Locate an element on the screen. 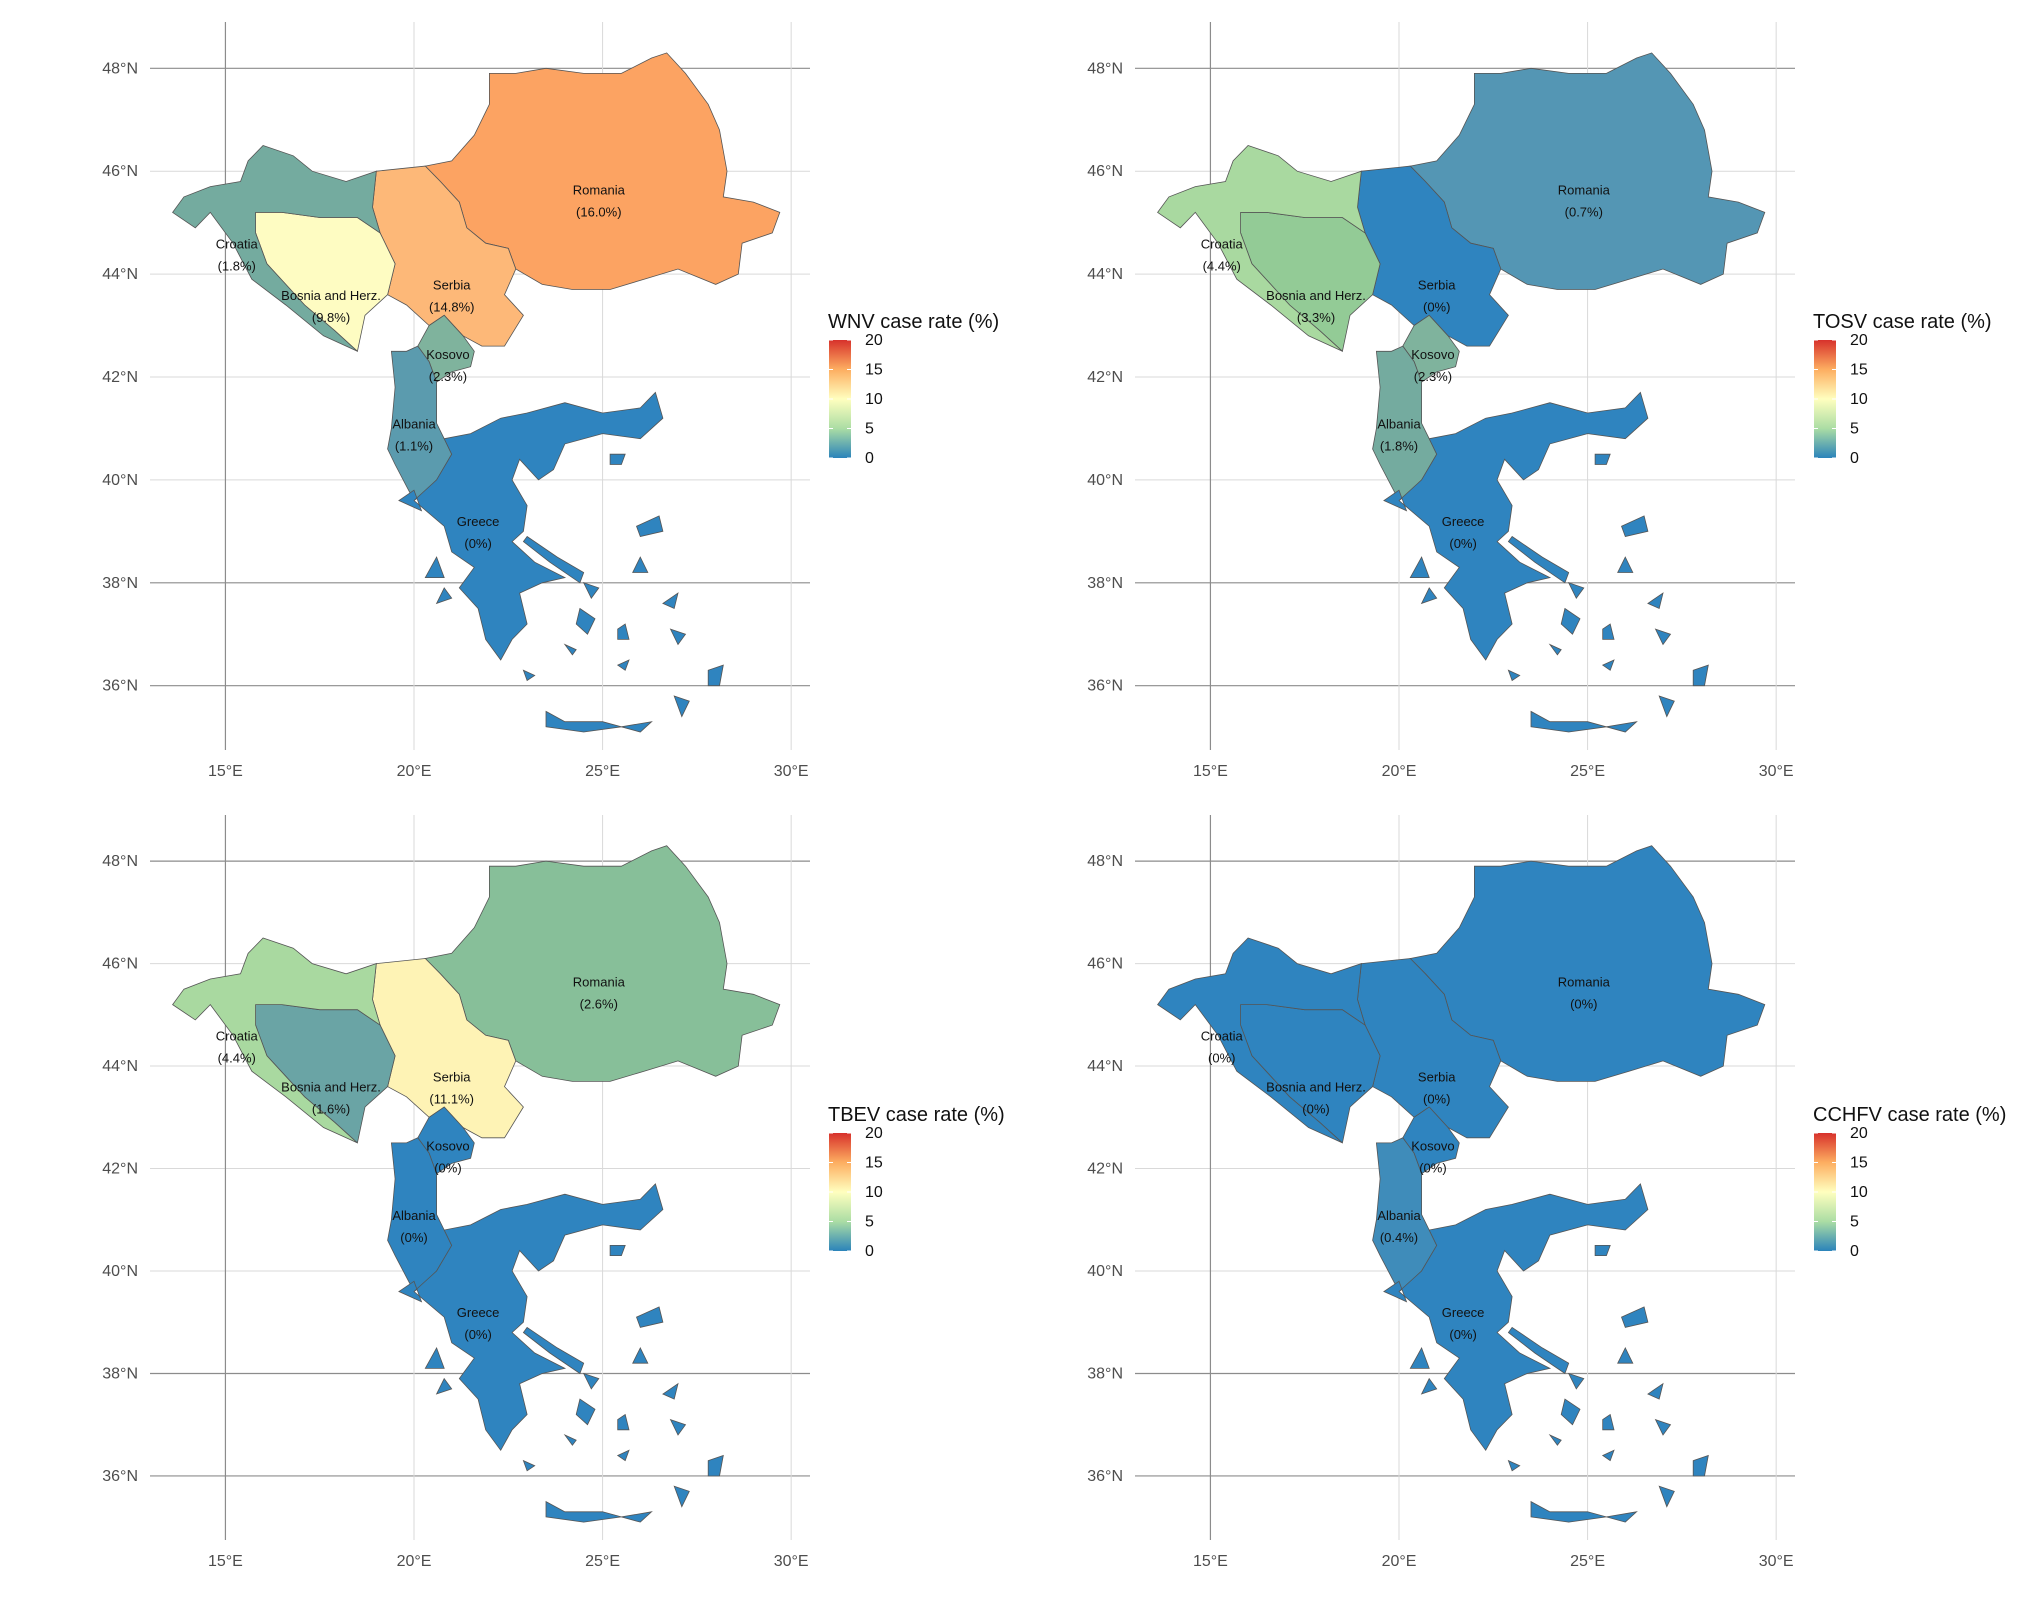 The height and width of the screenshot is (1614, 2042). country-name-label: Kosovo is located at coordinates (1432, 1146).